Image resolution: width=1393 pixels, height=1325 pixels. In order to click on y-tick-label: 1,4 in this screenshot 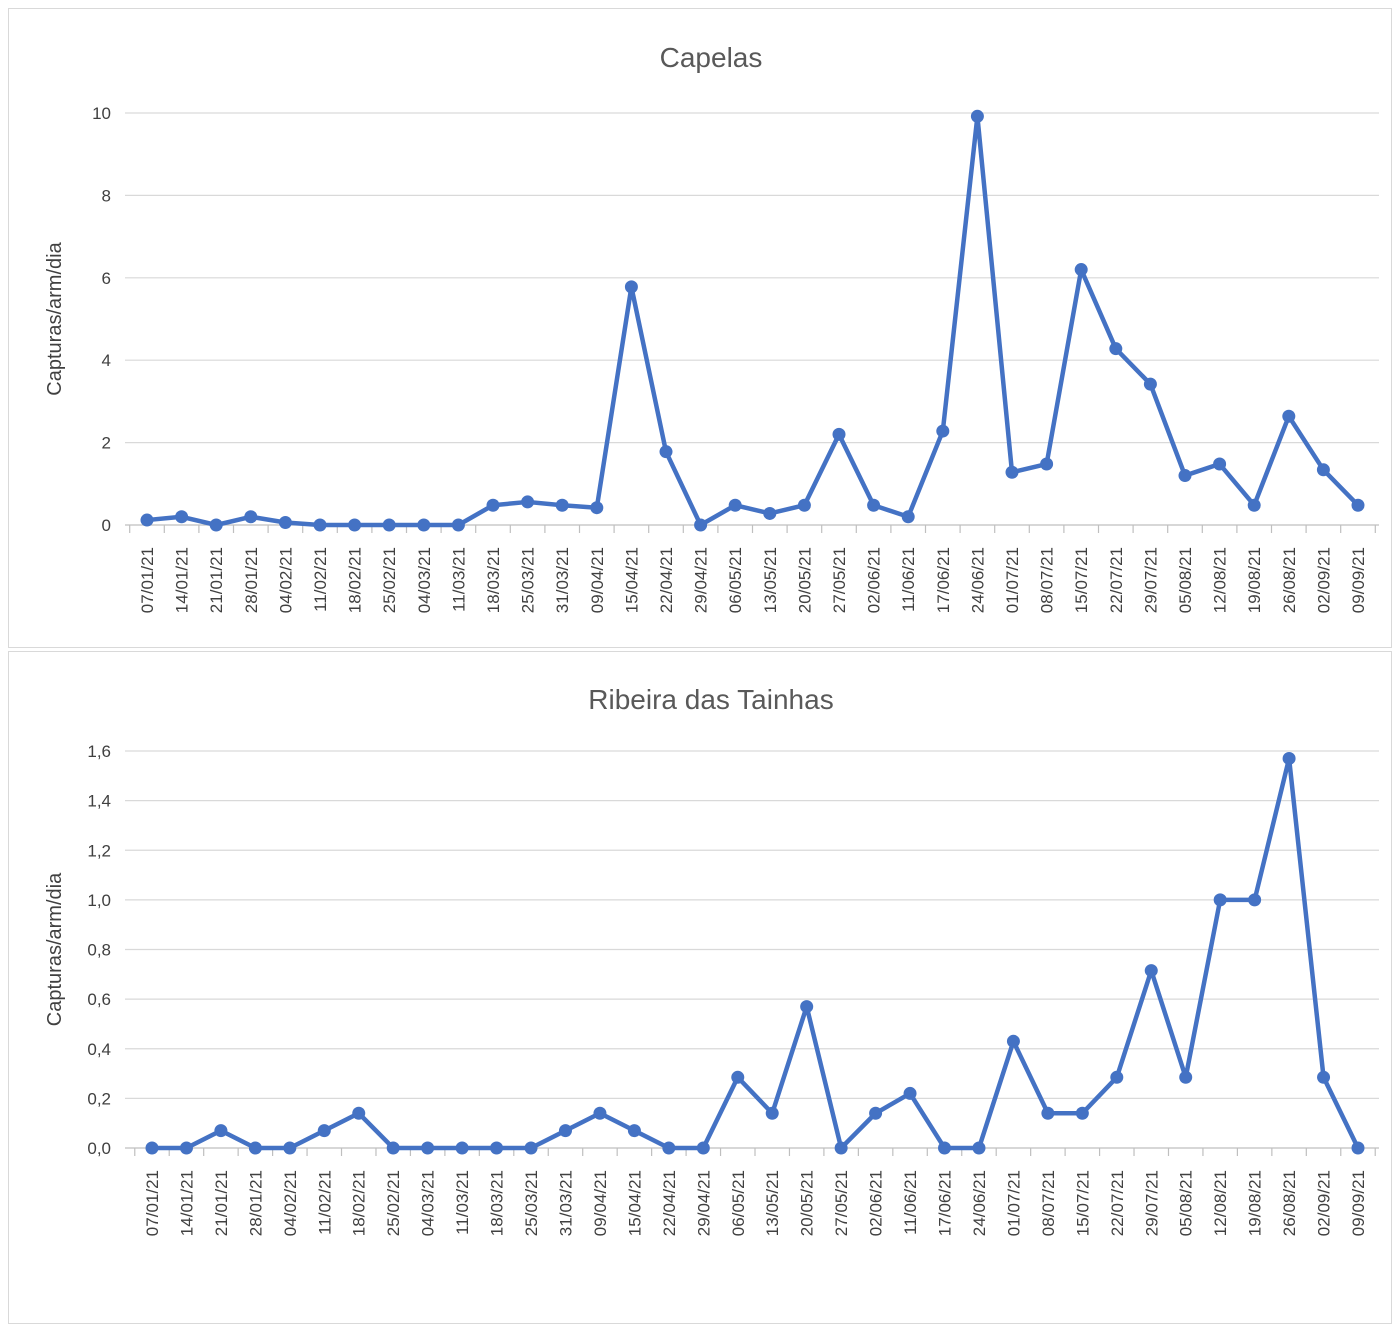, I will do `click(99, 801)`.